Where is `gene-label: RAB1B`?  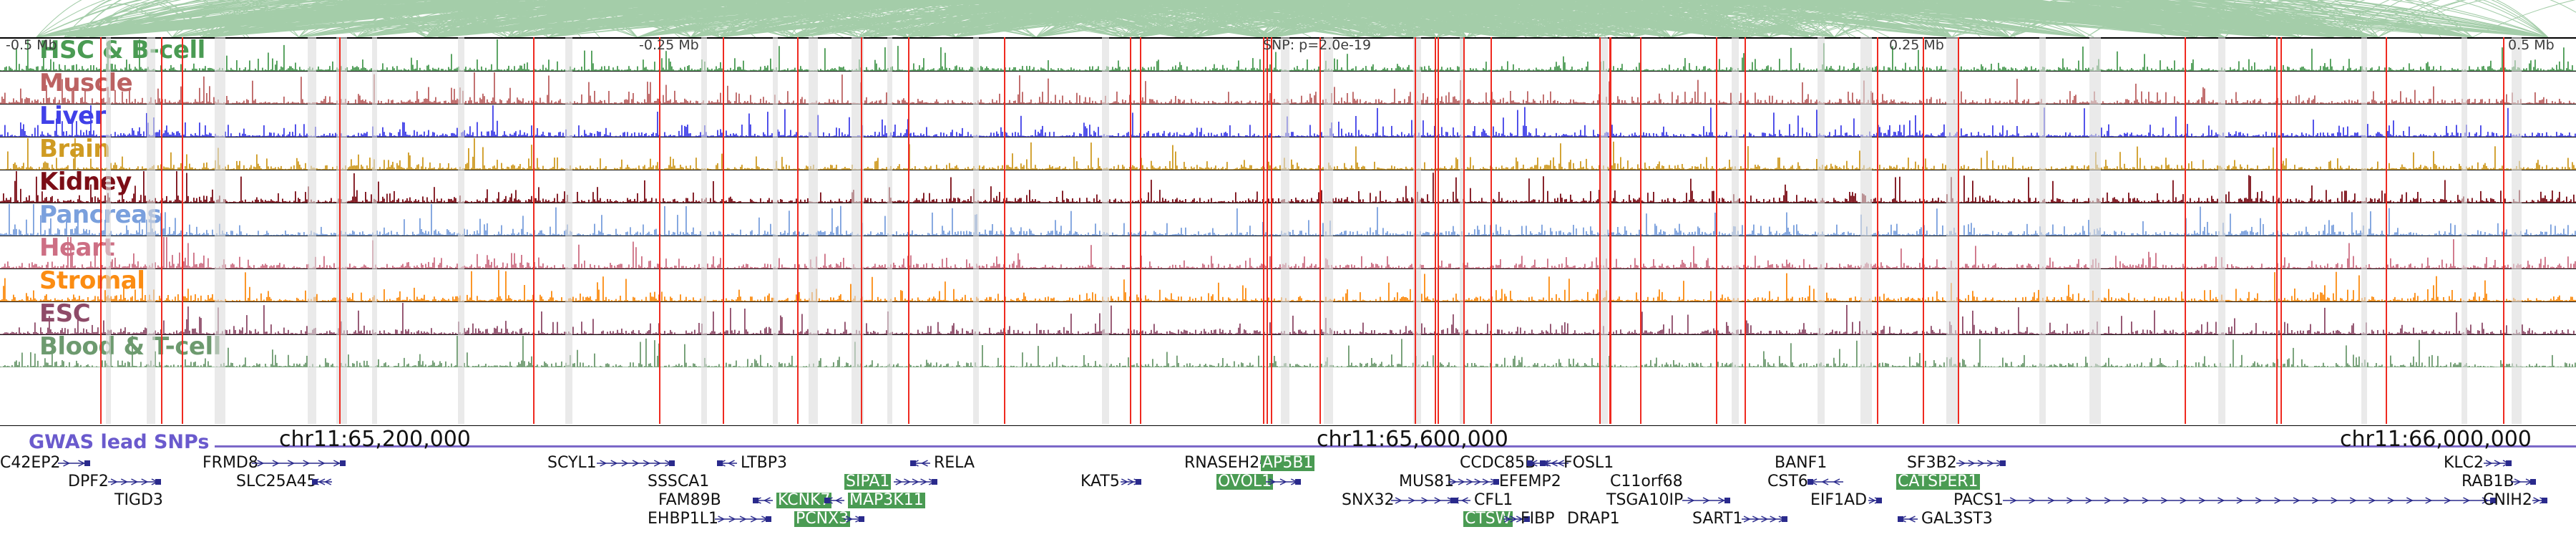 gene-label: RAB1B is located at coordinates (2488, 481).